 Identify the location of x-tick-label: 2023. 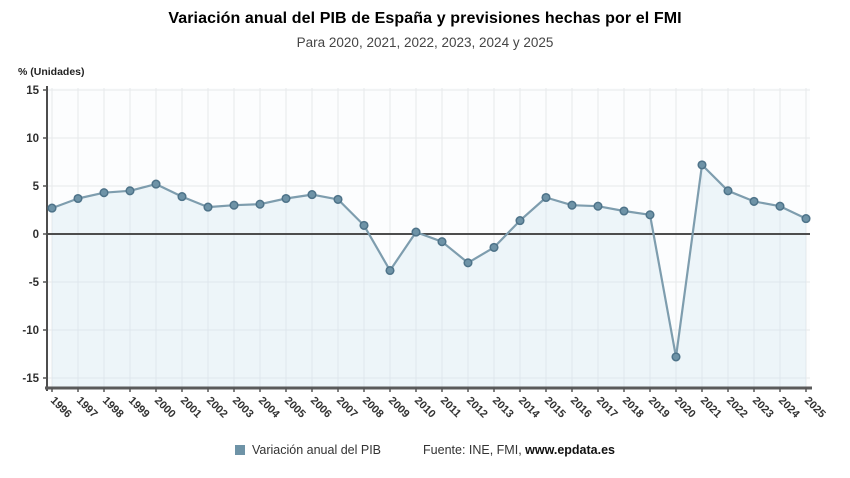
(763, 408).